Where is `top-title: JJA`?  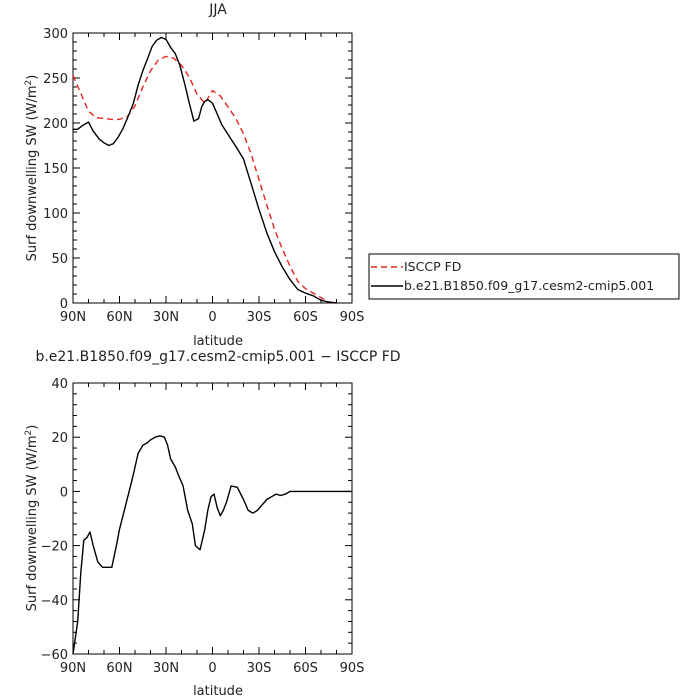 top-title: JJA is located at coordinates (217, 10).